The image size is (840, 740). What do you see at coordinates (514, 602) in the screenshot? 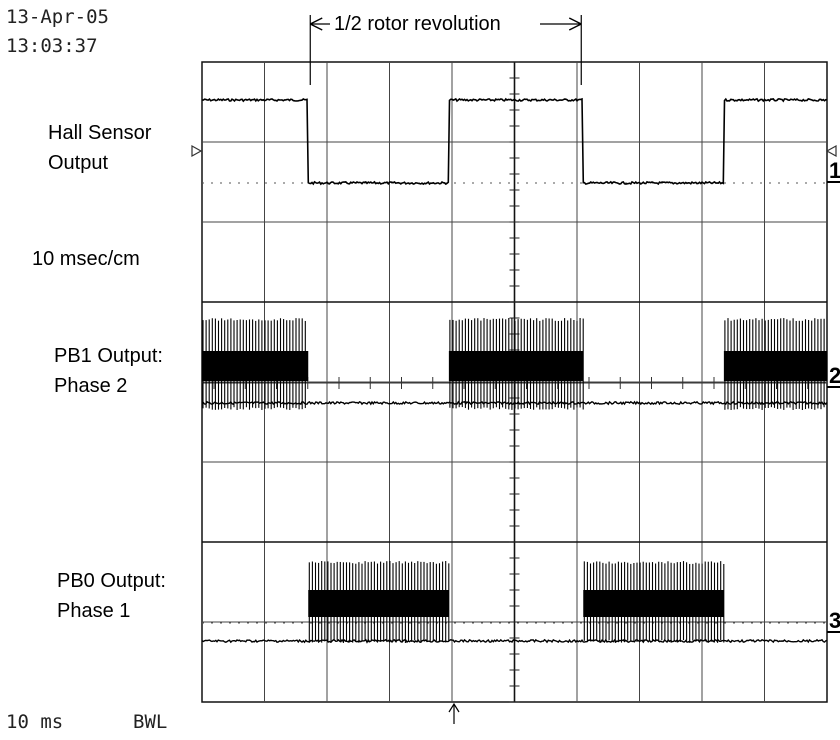
I see `channel-3-trace` at bounding box center [514, 602].